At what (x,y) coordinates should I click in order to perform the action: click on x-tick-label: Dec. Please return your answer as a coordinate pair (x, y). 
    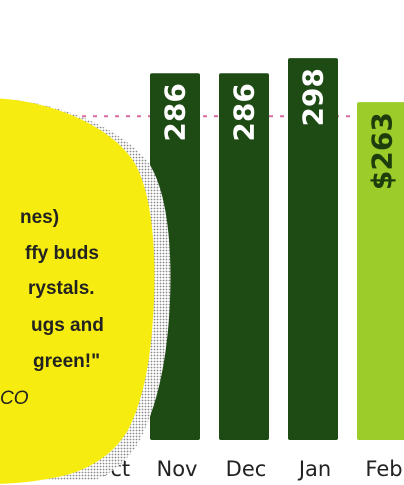
    Looking at the image, I should click on (246, 469).